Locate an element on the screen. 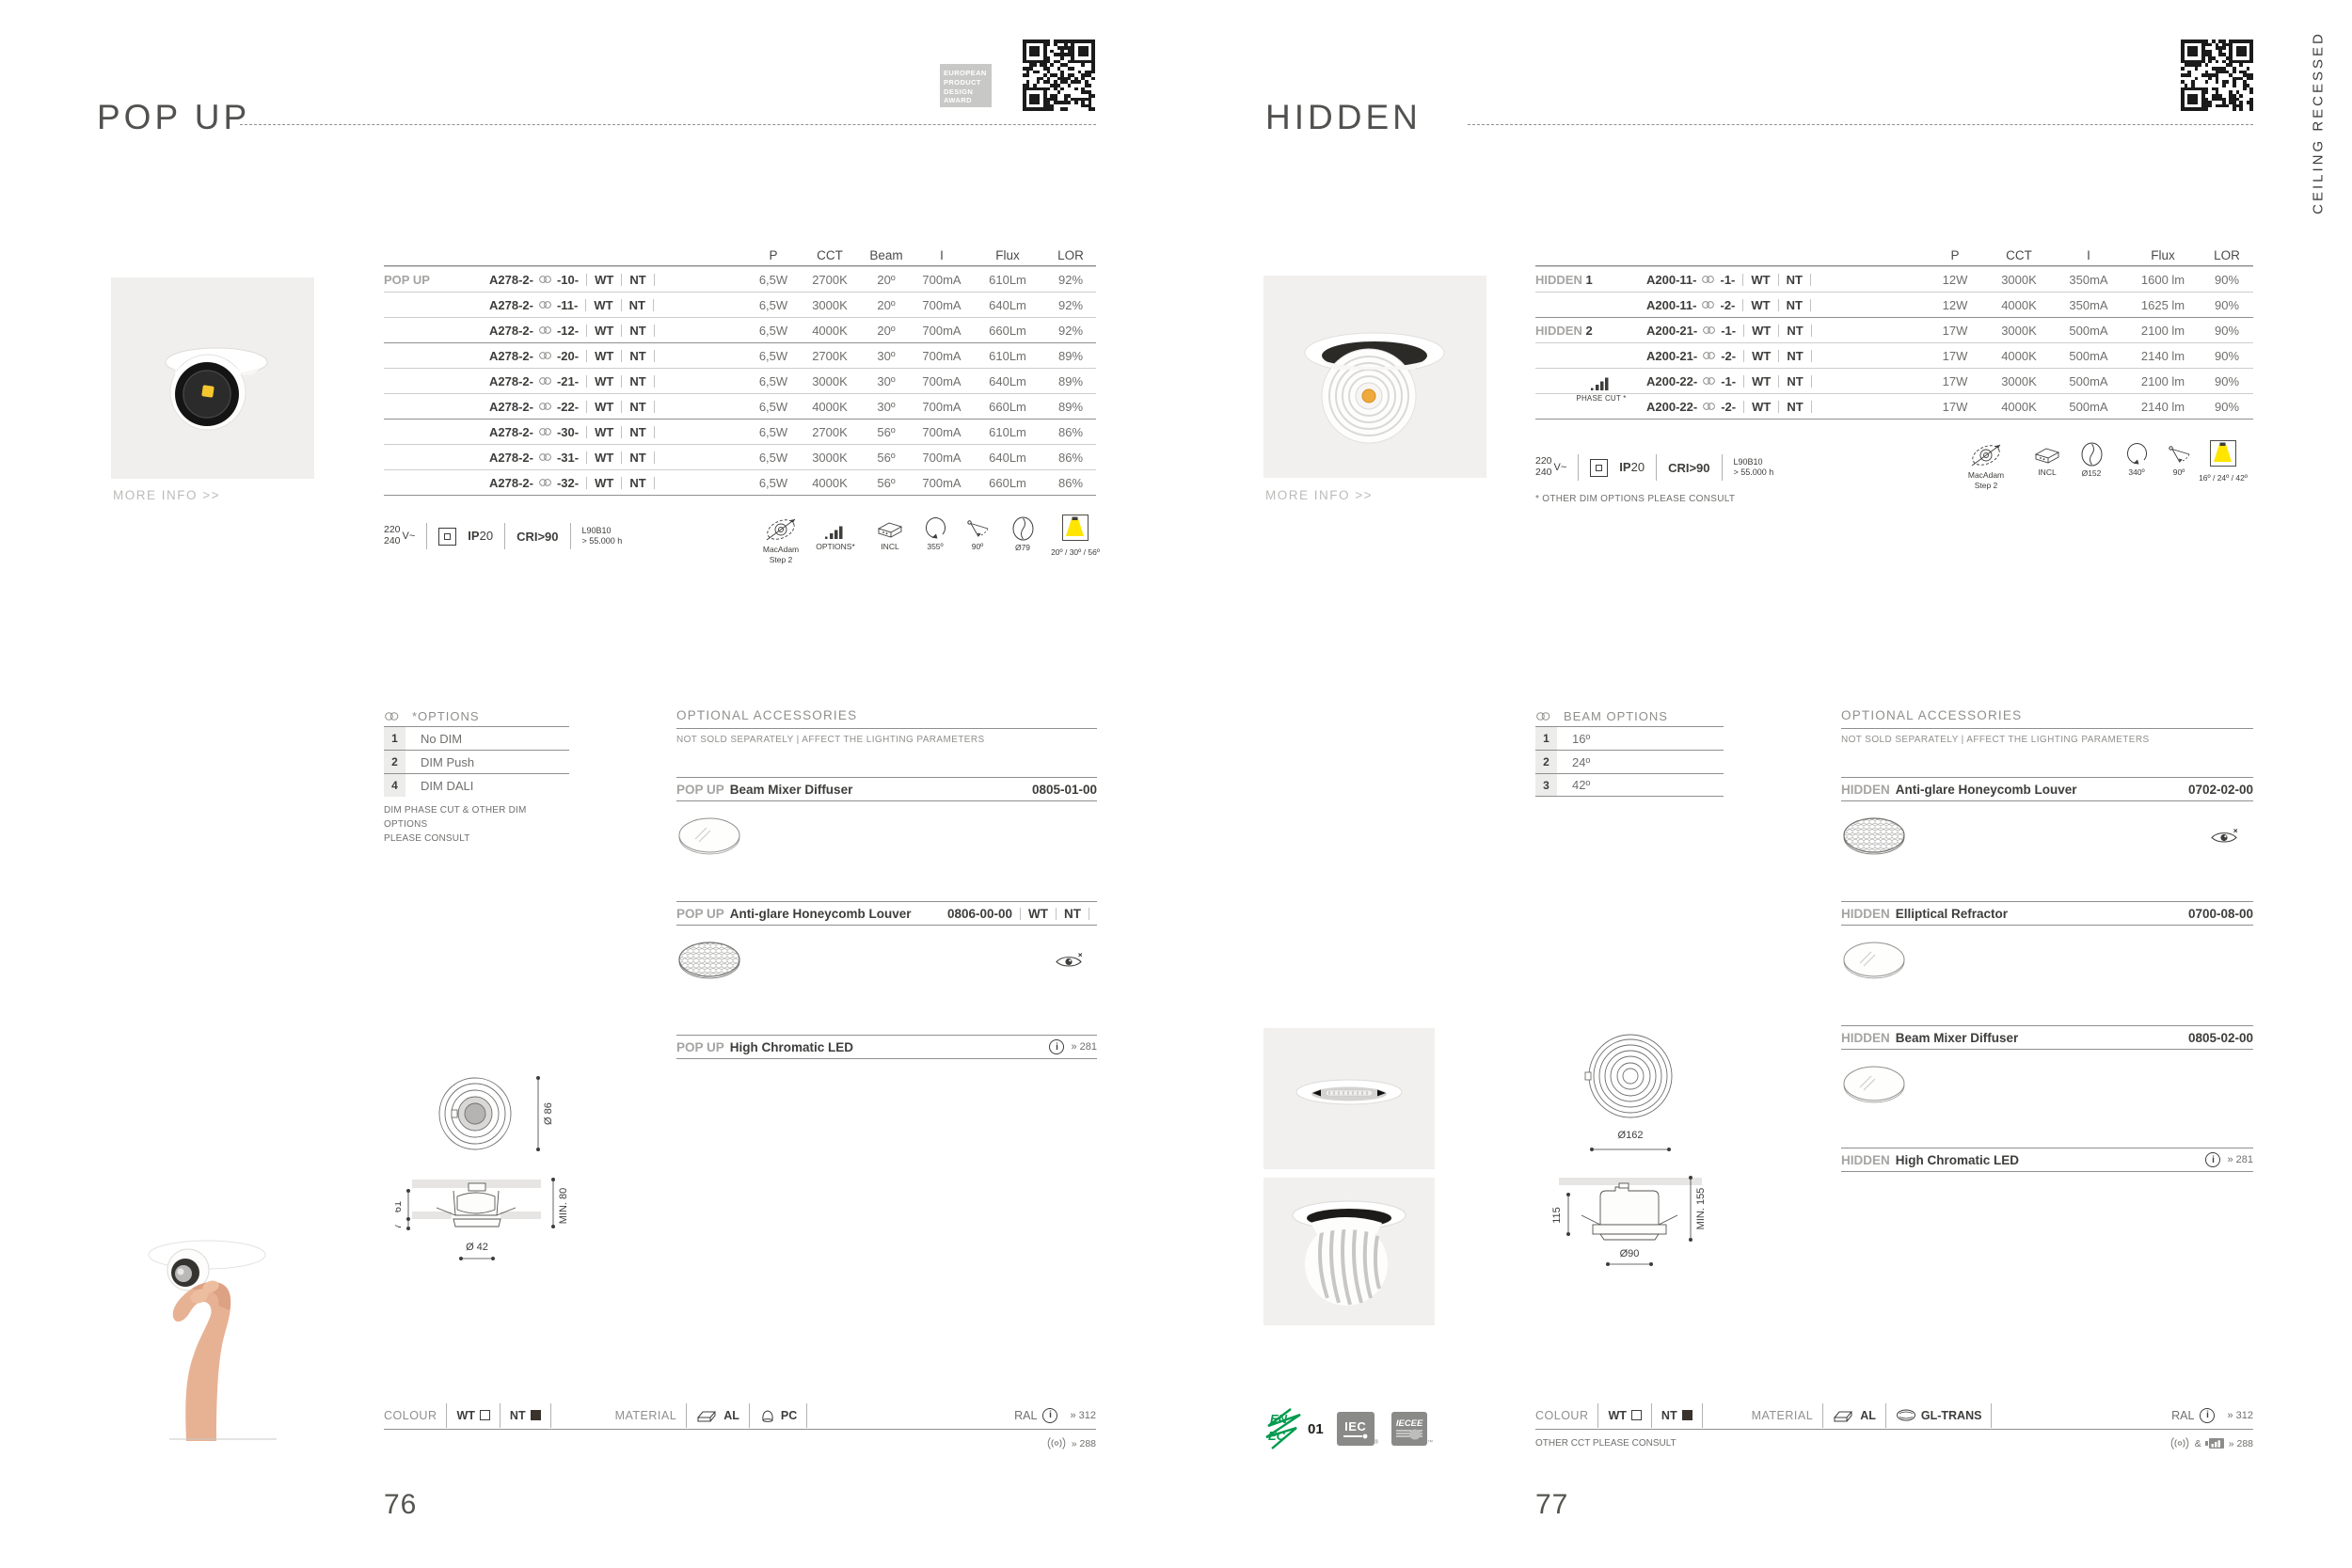  svg-text: MIN. 155 is located at coordinates (1701, 1209).